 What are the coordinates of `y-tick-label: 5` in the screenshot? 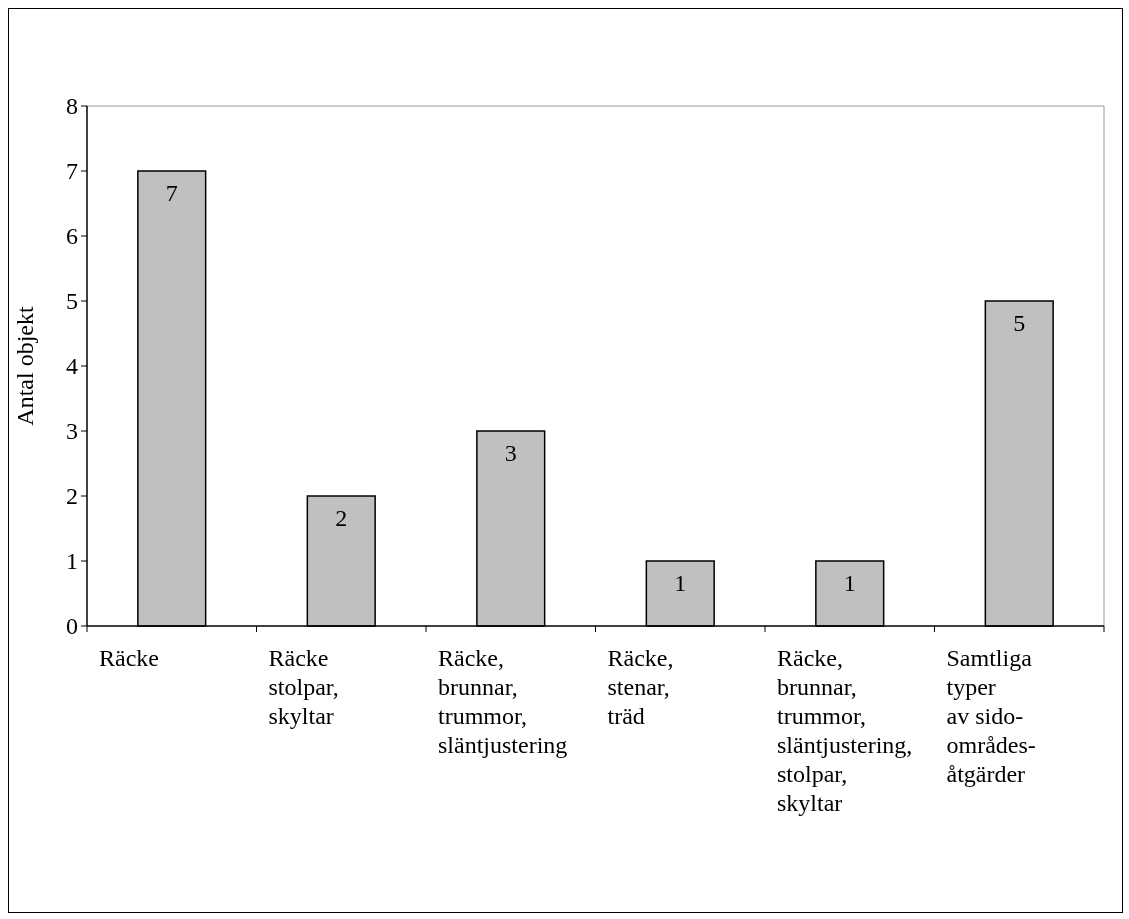 It's located at (72, 301).